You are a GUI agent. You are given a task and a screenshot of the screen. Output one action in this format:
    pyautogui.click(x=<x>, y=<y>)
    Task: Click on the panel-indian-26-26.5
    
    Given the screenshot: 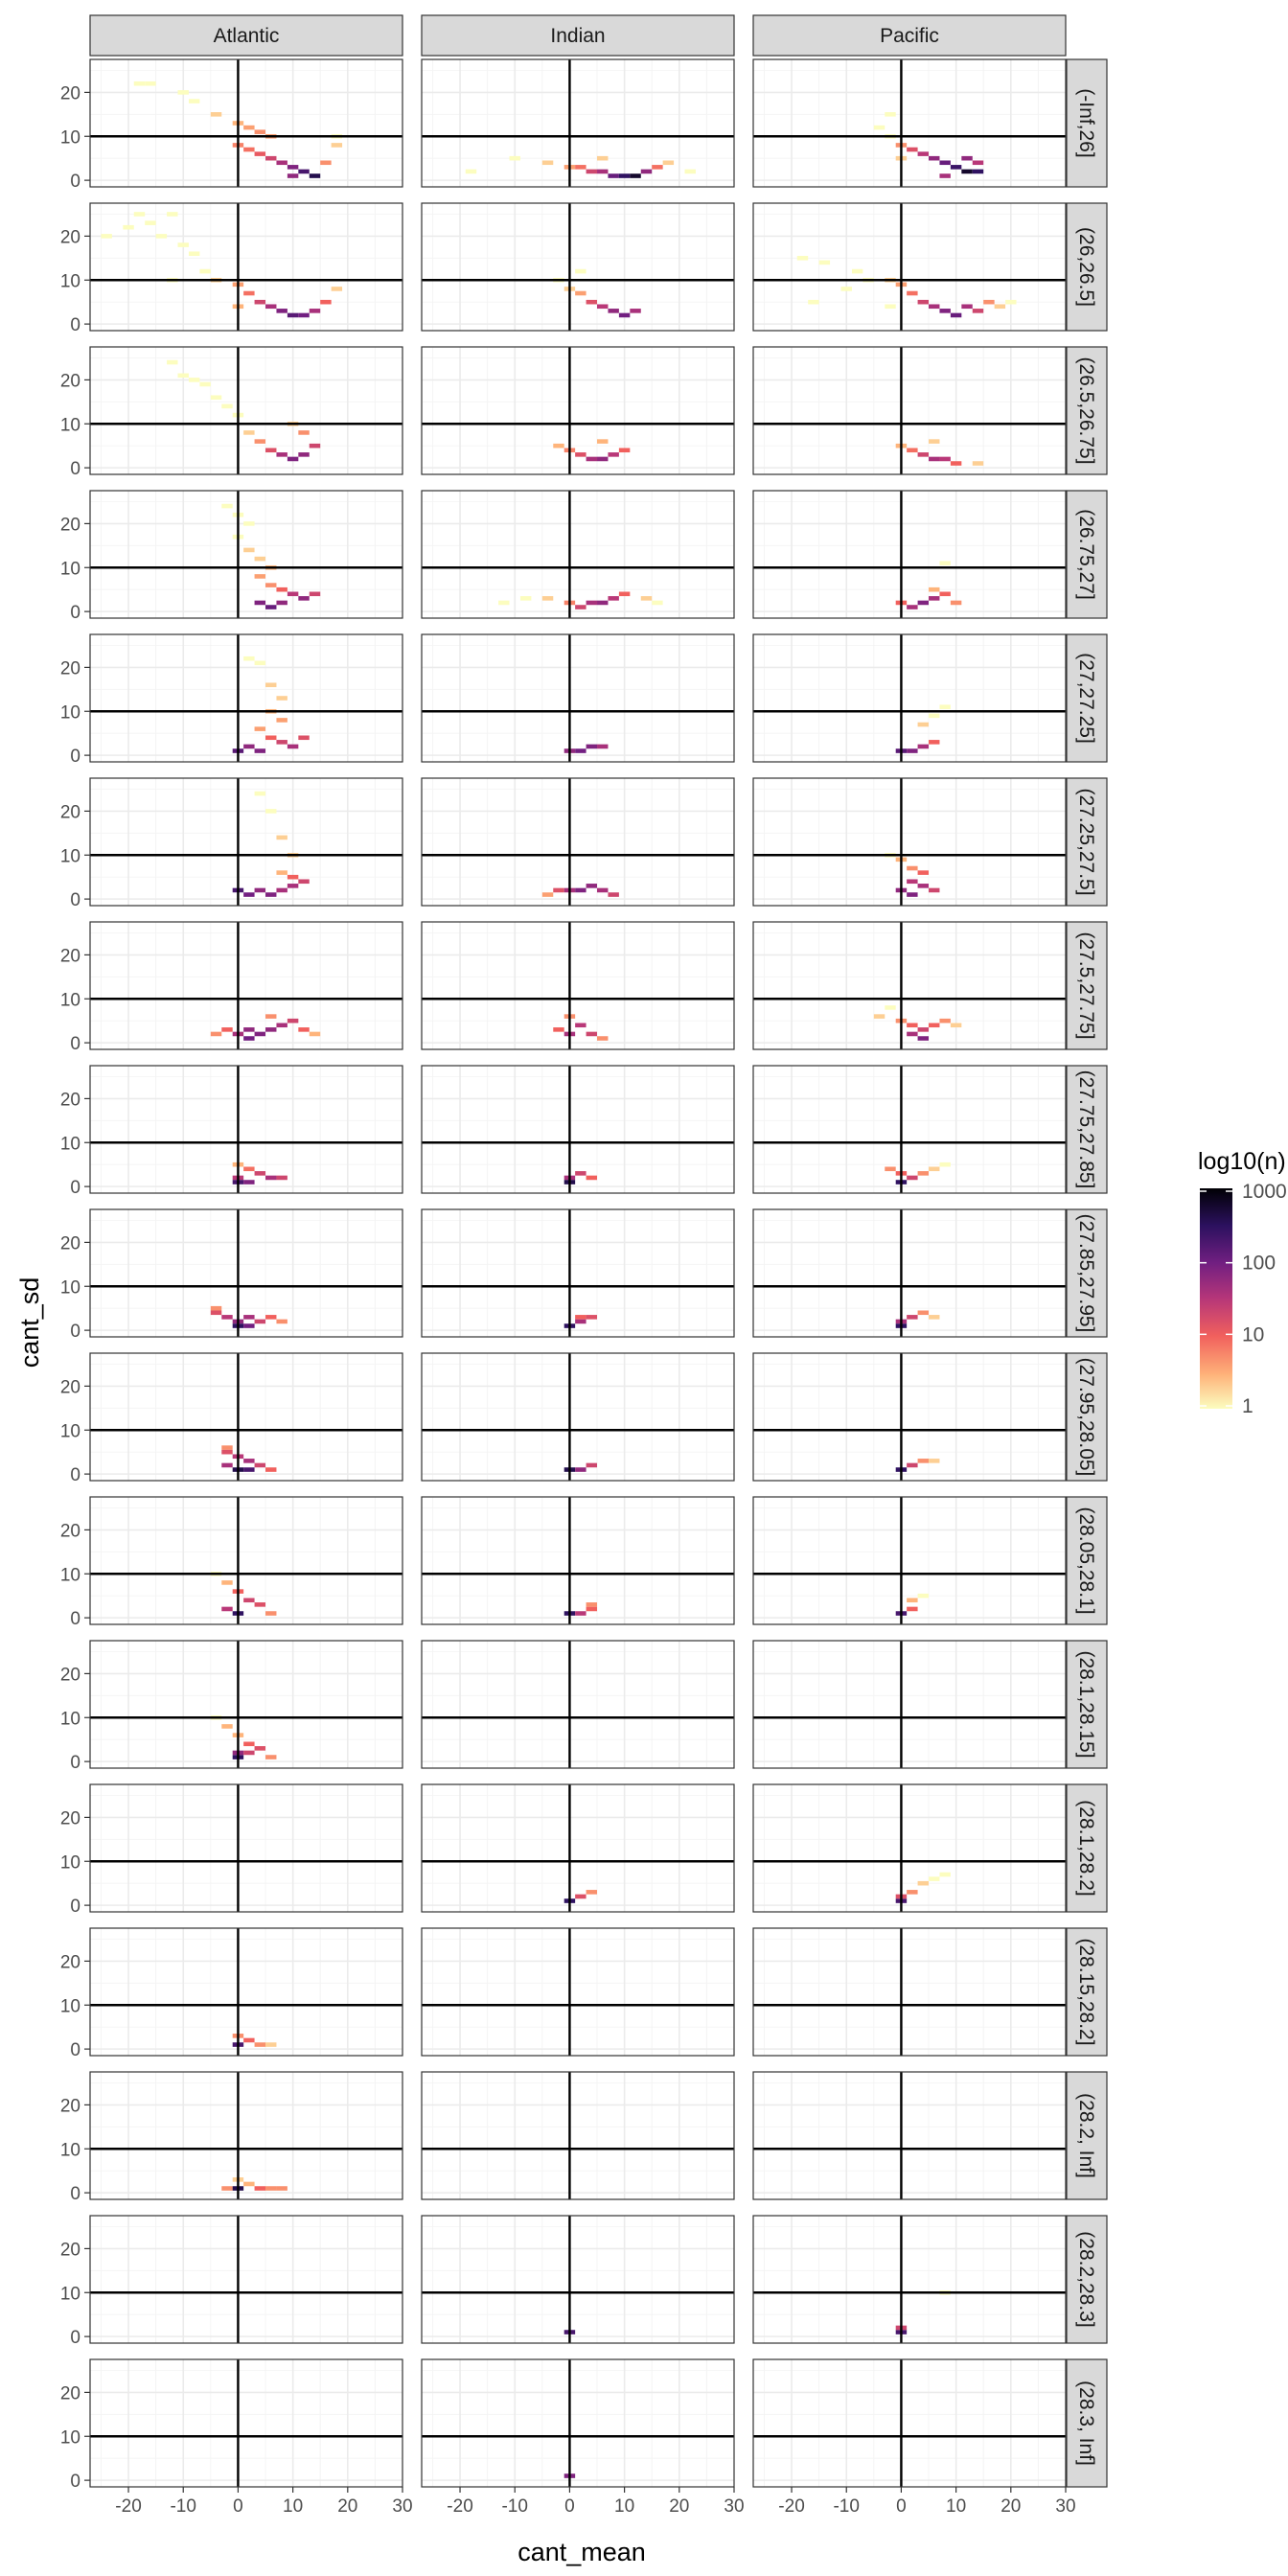 What is the action you would take?
    pyautogui.click(x=578, y=267)
    